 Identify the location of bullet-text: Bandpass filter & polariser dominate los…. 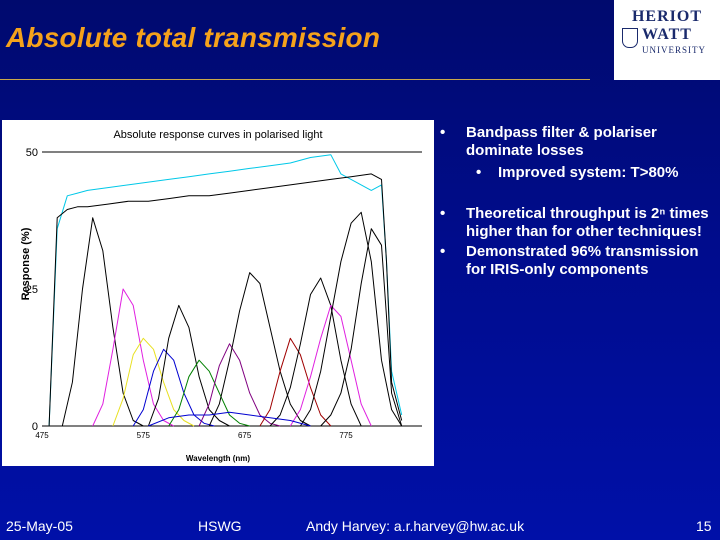
(561, 141).